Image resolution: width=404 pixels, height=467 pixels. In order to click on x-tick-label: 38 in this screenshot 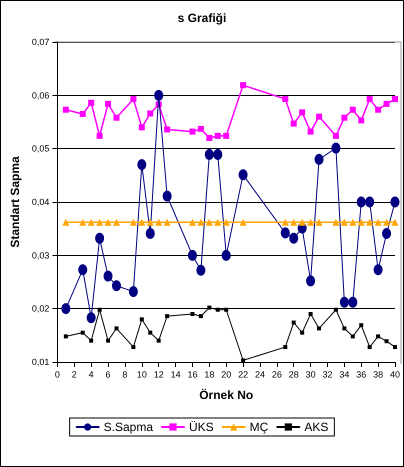, I will do `click(378, 375)`.